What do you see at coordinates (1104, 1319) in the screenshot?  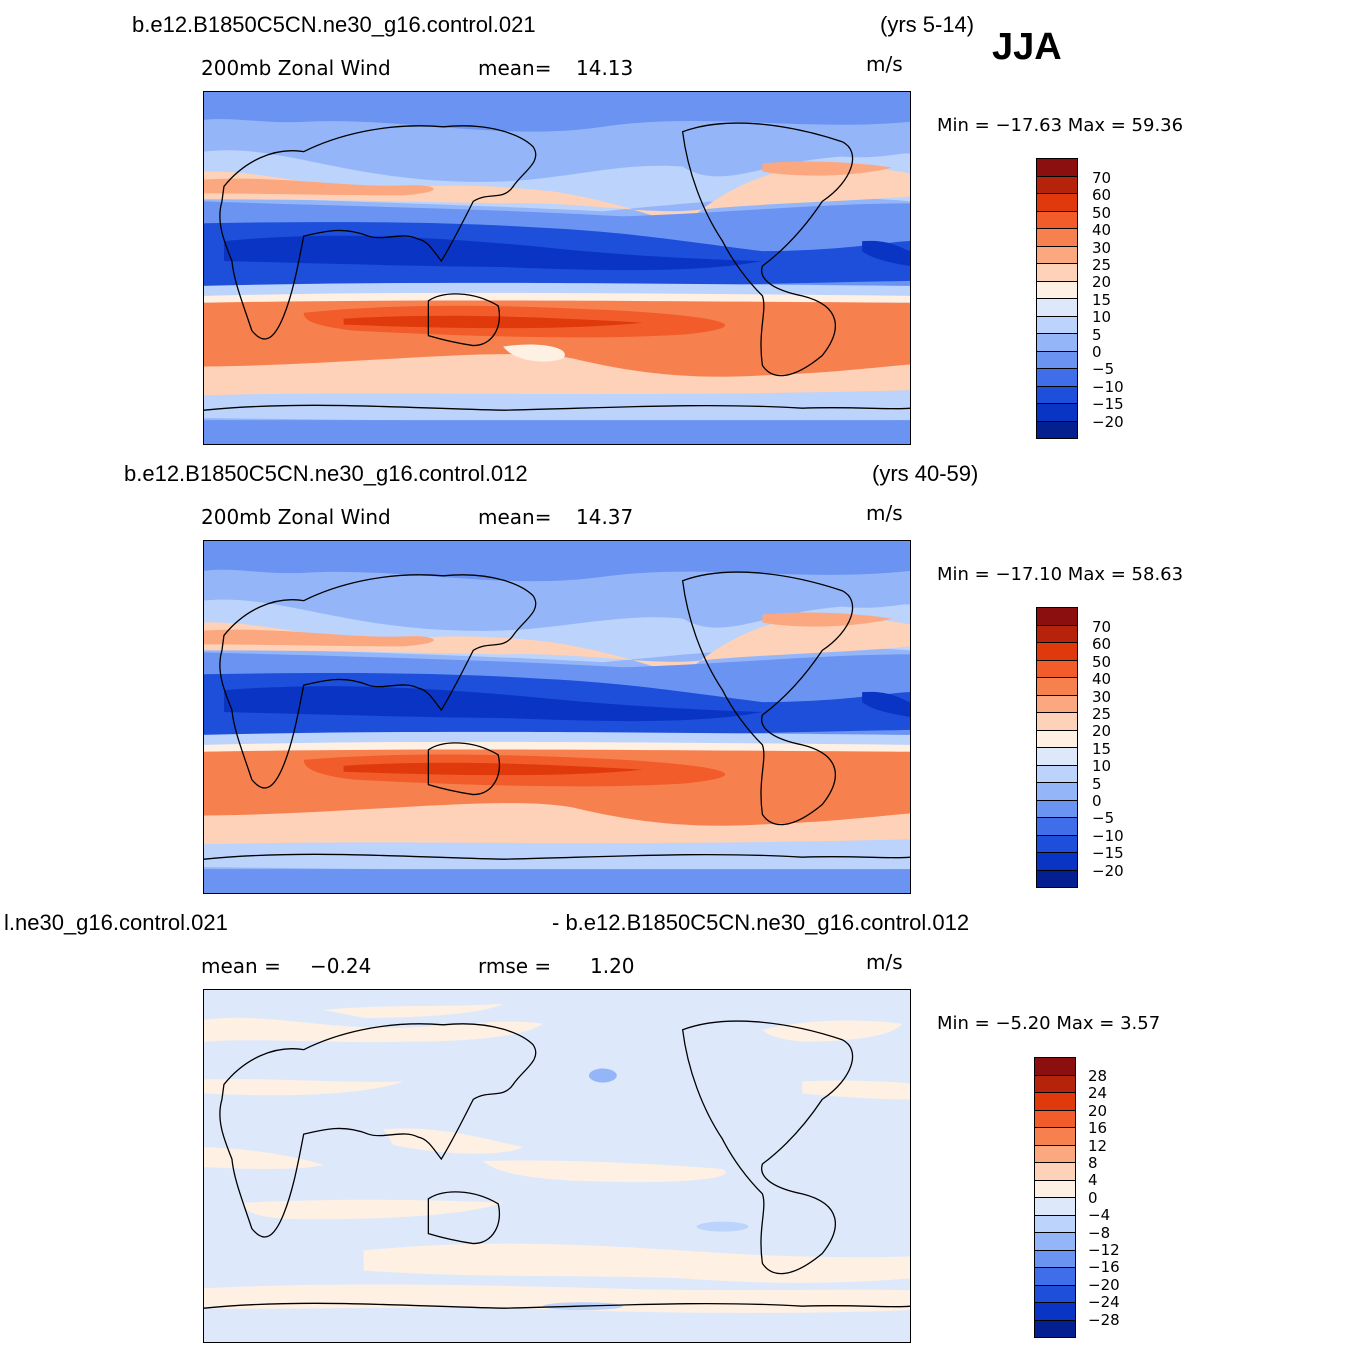 I see `colorbar-tick-label: −28` at bounding box center [1104, 1319].